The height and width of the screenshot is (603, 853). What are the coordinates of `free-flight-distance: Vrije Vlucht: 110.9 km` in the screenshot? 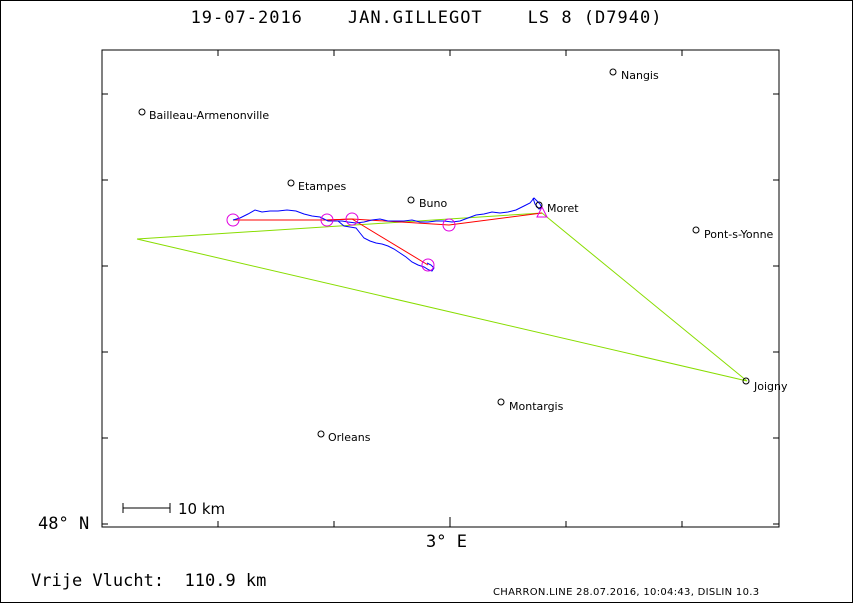 It's located at (149, 581).